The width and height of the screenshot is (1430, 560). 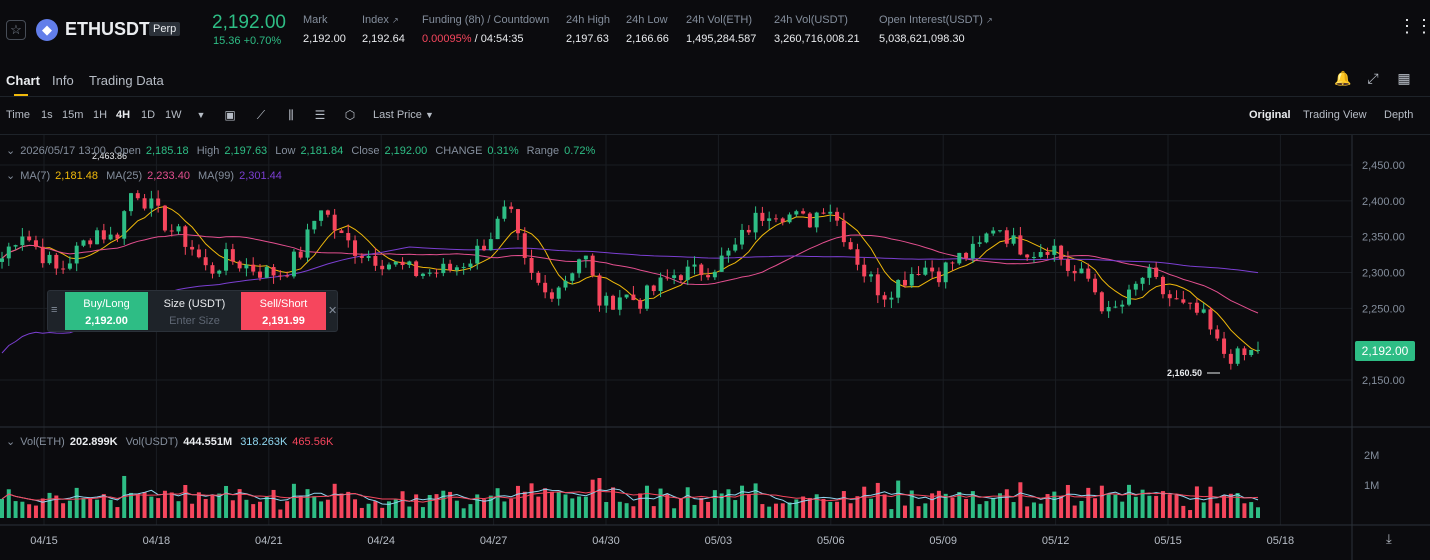 I want to click on view-original: Original, so click(x=1270, y=115).